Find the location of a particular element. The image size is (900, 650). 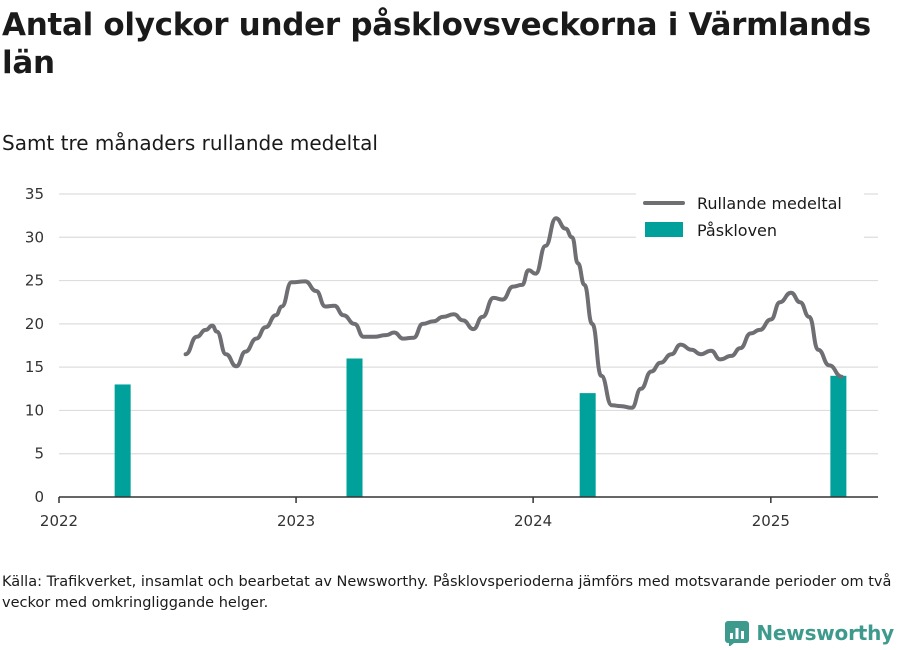

brand-logo: Newsworthy is located at coordinates (809, 633).